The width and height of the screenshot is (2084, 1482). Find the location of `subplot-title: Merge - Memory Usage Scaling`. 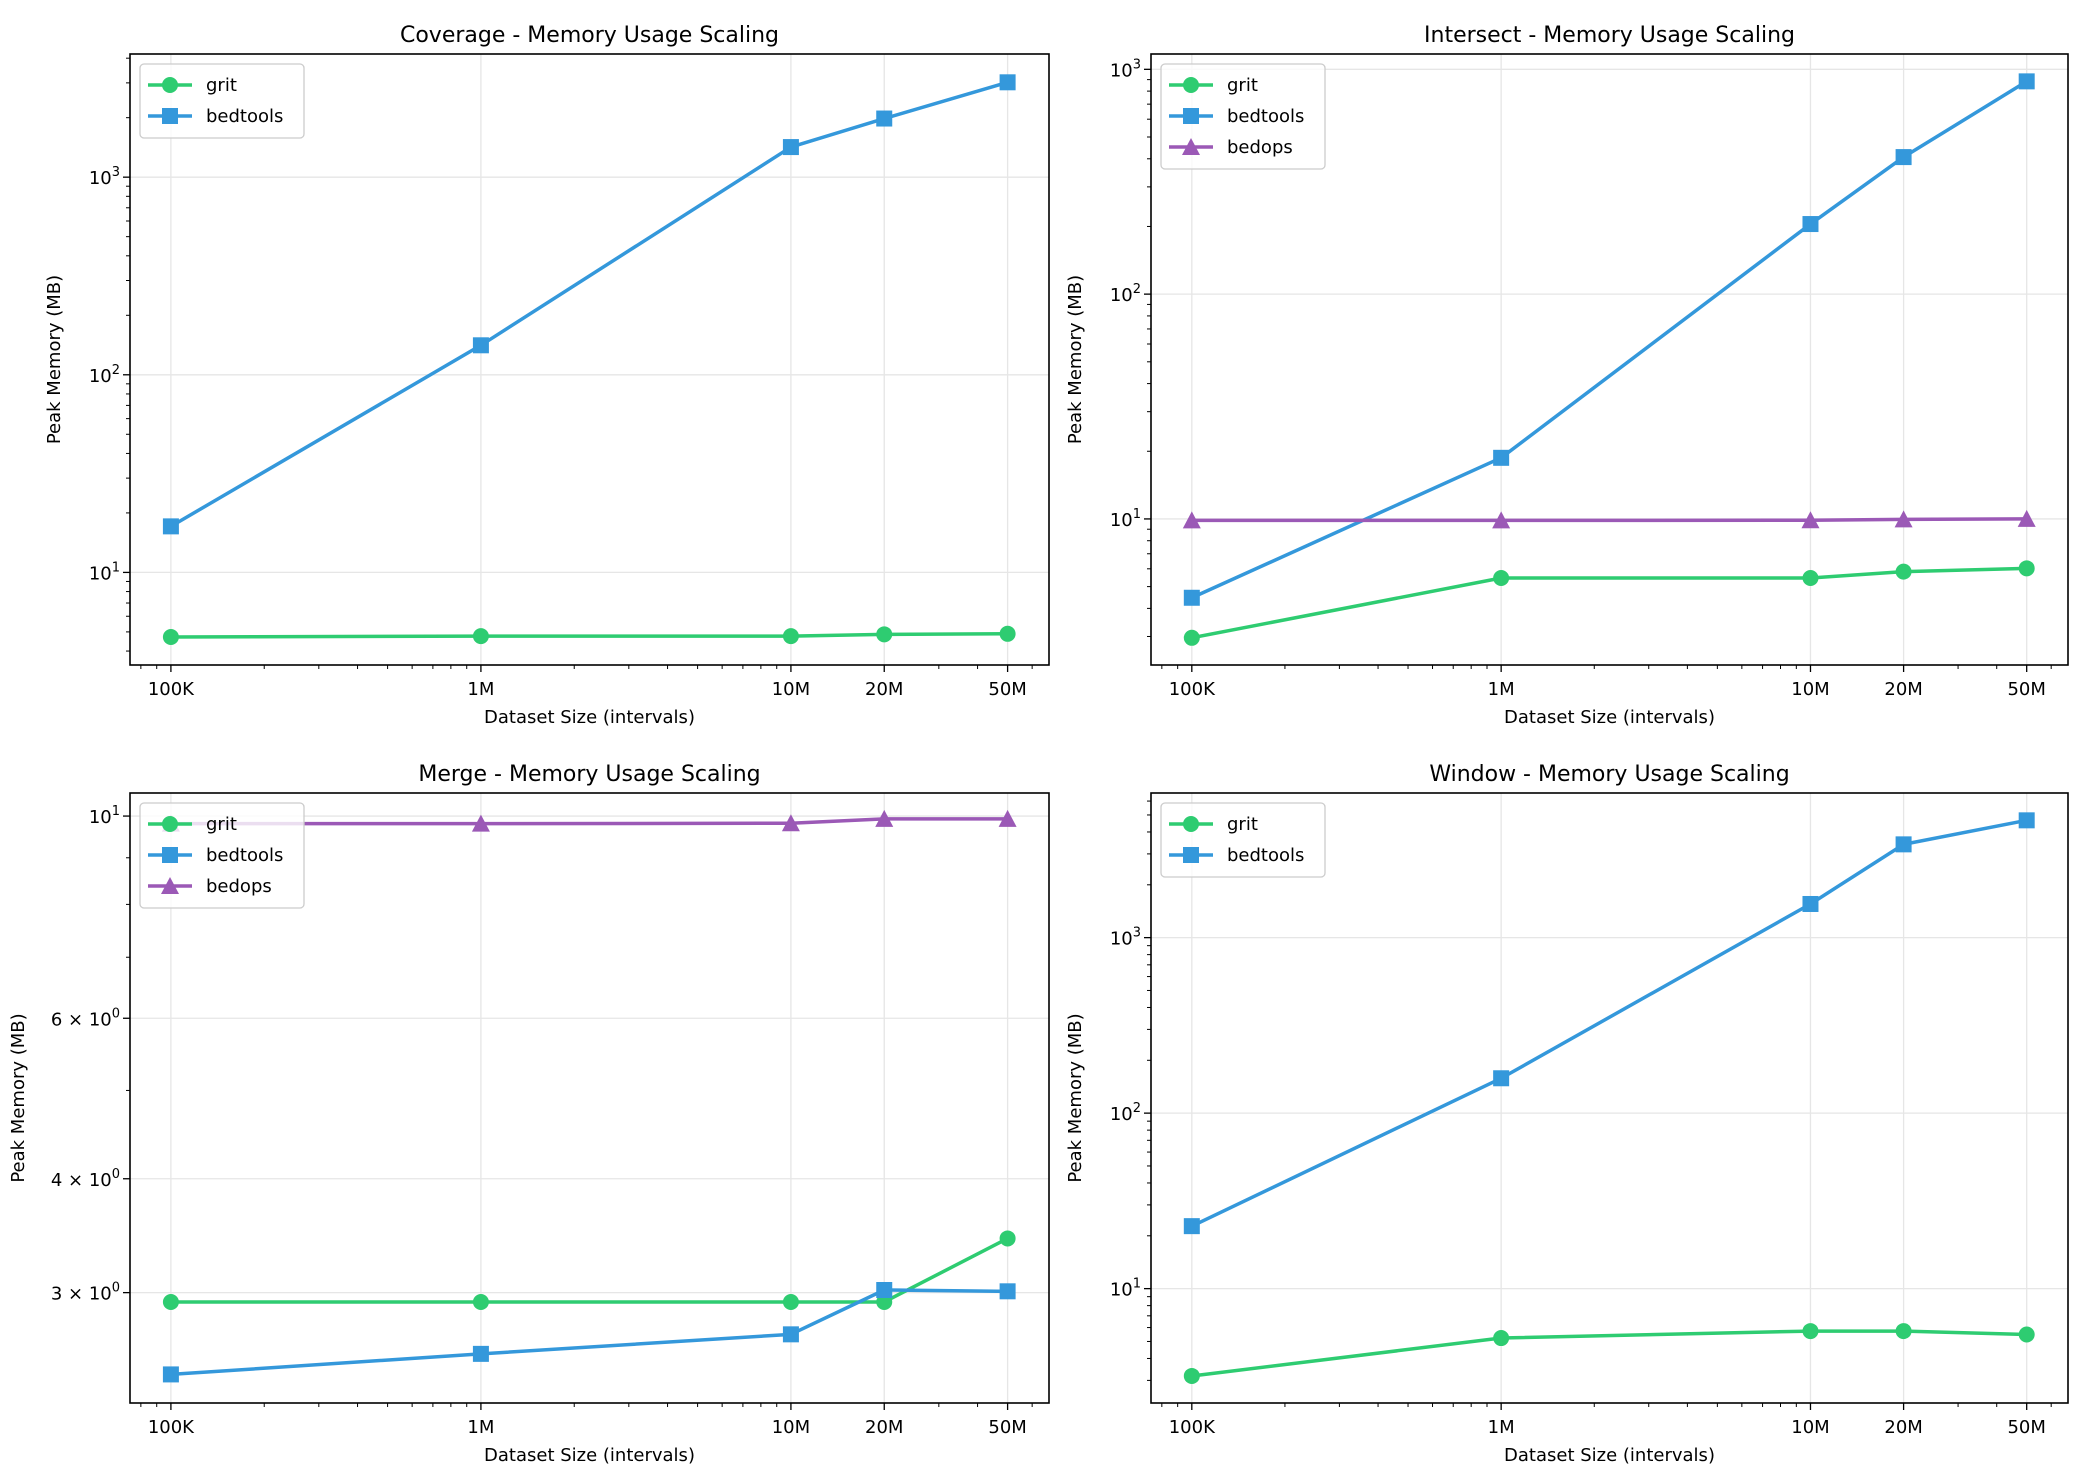

subplot-title: Merge - Memory Usage Scaling is located at coordinates (589, 774).